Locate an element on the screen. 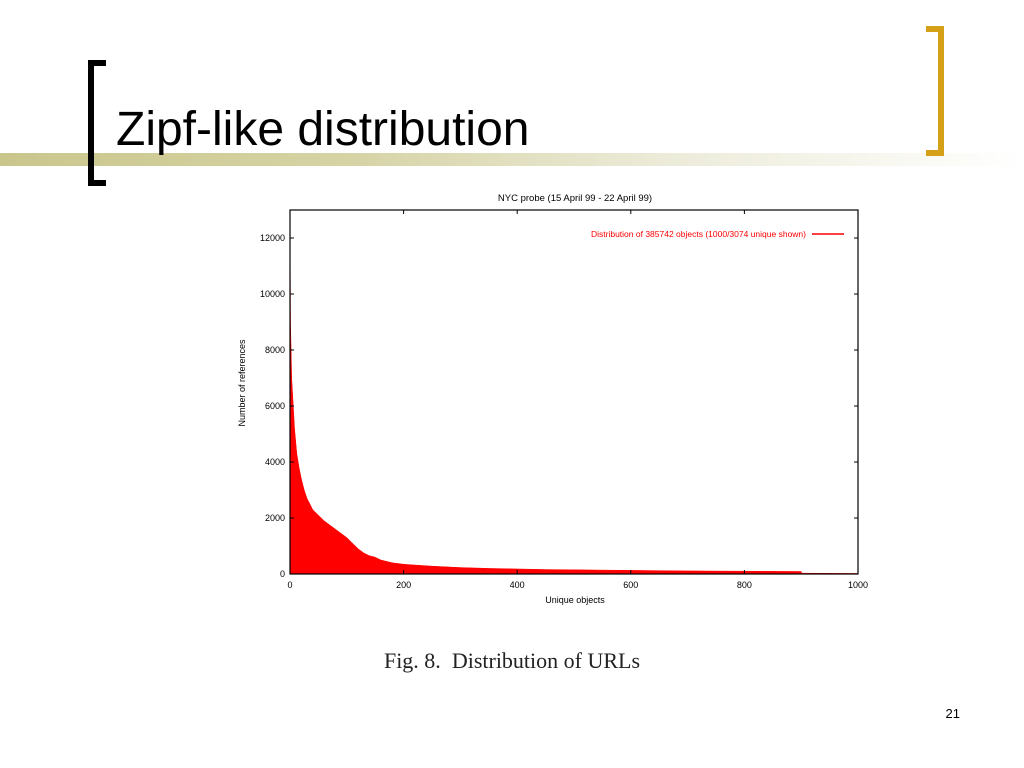 The image size is (1024, 768). x-tick-label: 200 is located at coordinates (403, 585).